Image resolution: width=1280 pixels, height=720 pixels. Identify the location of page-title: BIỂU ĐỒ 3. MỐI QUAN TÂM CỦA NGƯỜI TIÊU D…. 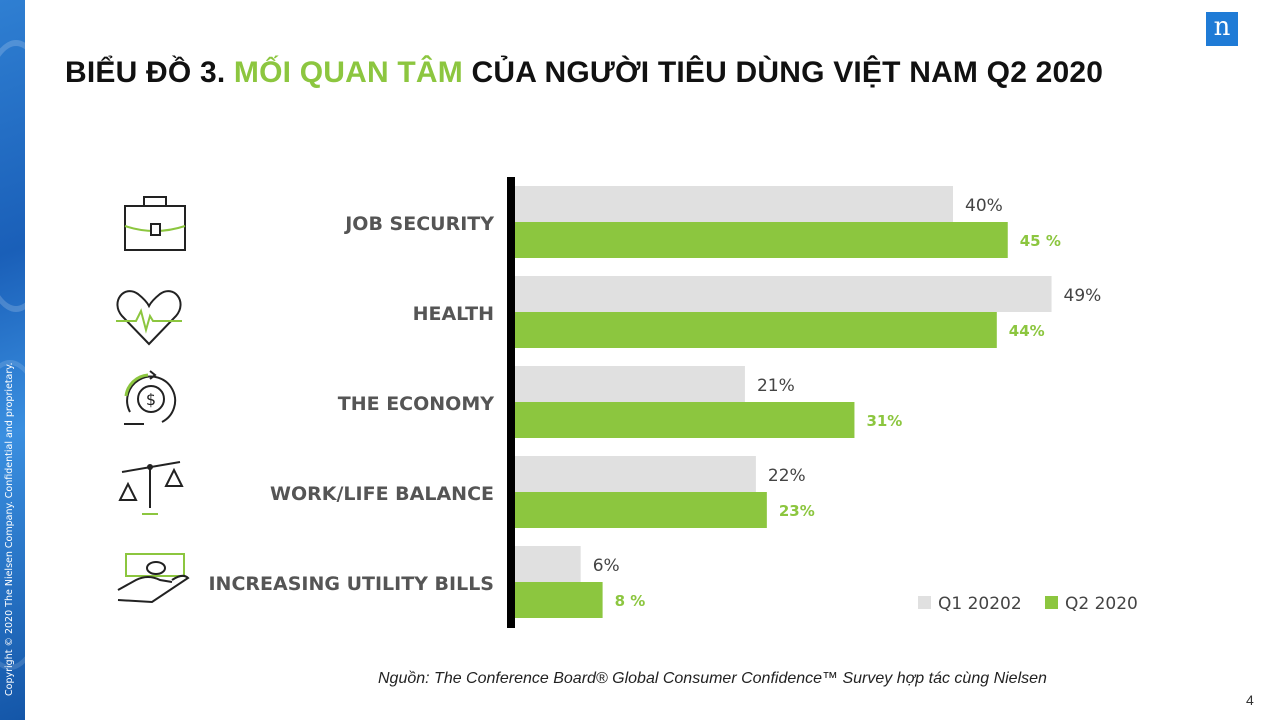
(584, 73).